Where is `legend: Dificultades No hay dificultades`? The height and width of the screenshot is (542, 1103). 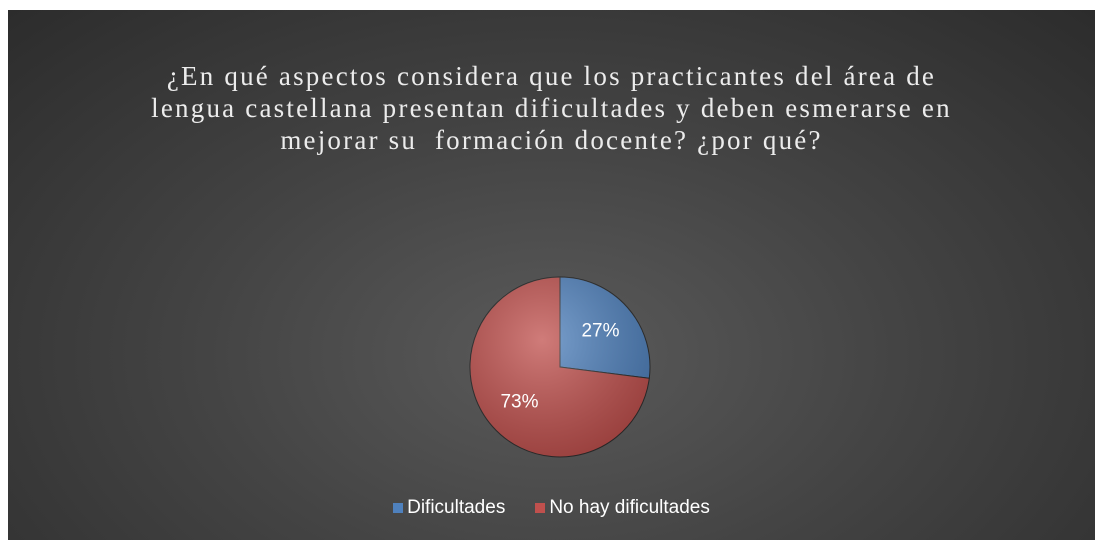 legend: Dificultades No hay dificultades is located at coordinates (551, 508).